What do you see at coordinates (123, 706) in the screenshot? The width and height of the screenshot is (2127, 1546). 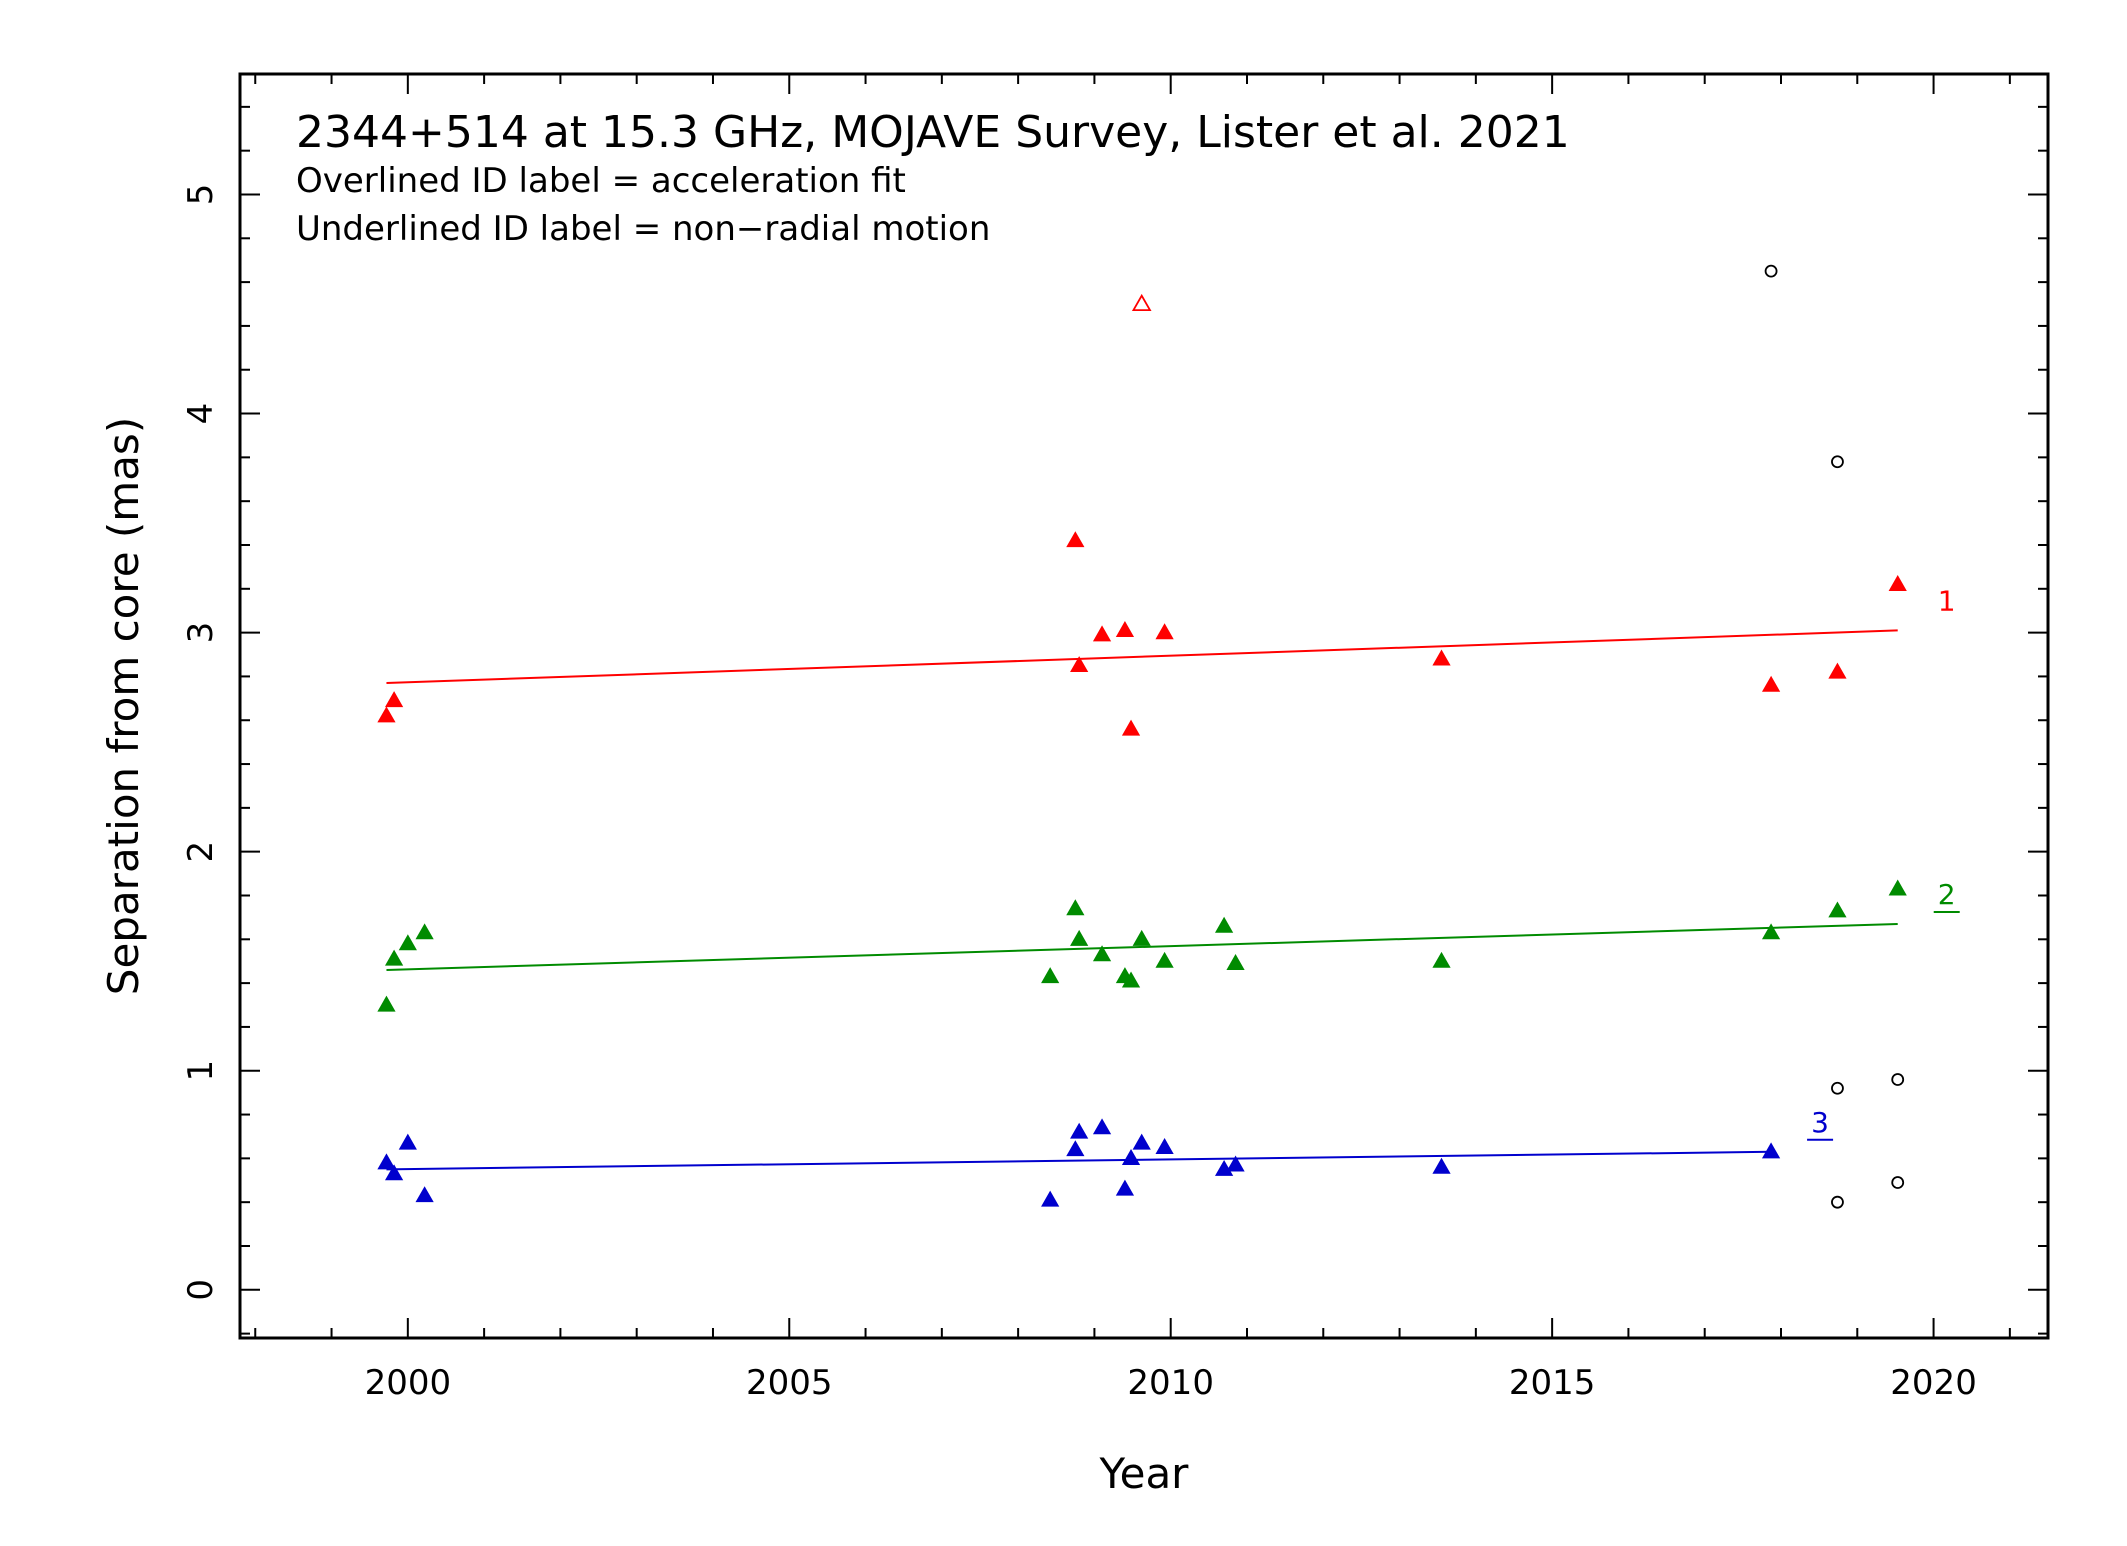 I see `y-axis-title: Separation from core (mas)` at bounding box center [123, 706].